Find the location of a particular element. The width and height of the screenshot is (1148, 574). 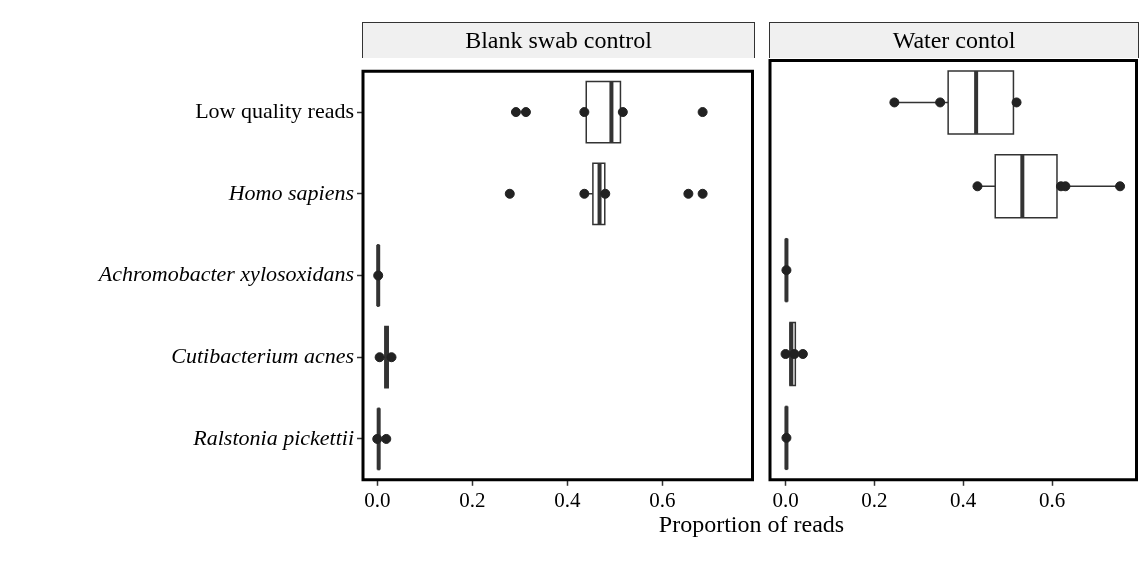

y-tick-label: Low quality reads is located at coordinates (274, 110).